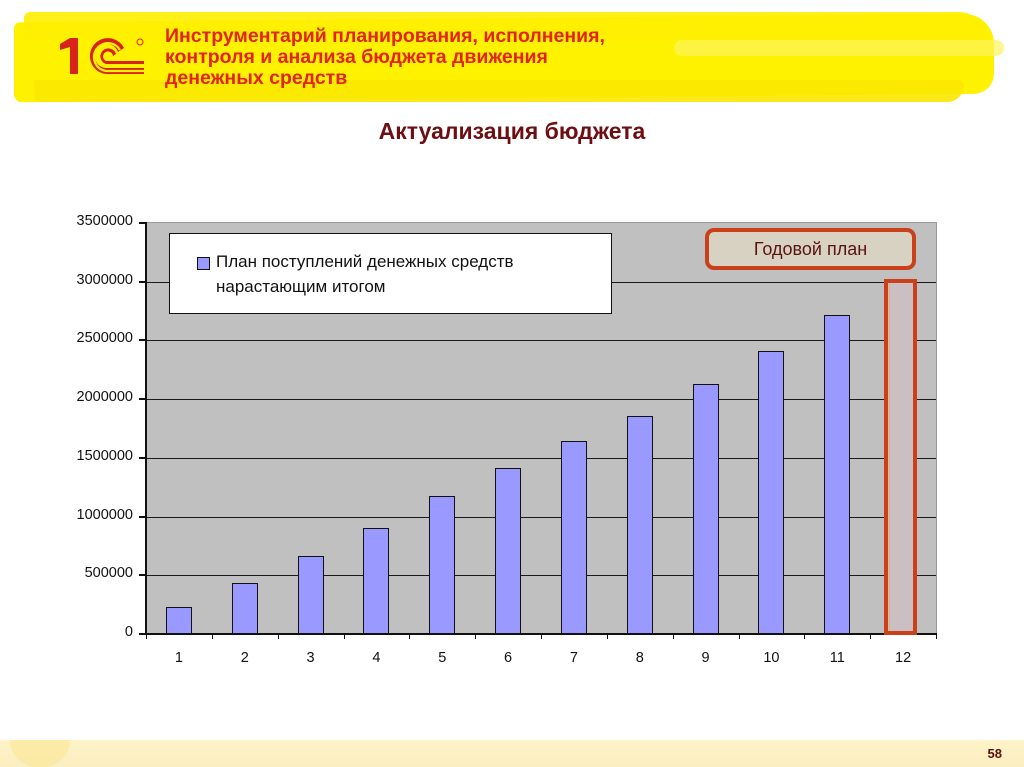  I want to click on x-tick-label: 2, so click(244, 658).